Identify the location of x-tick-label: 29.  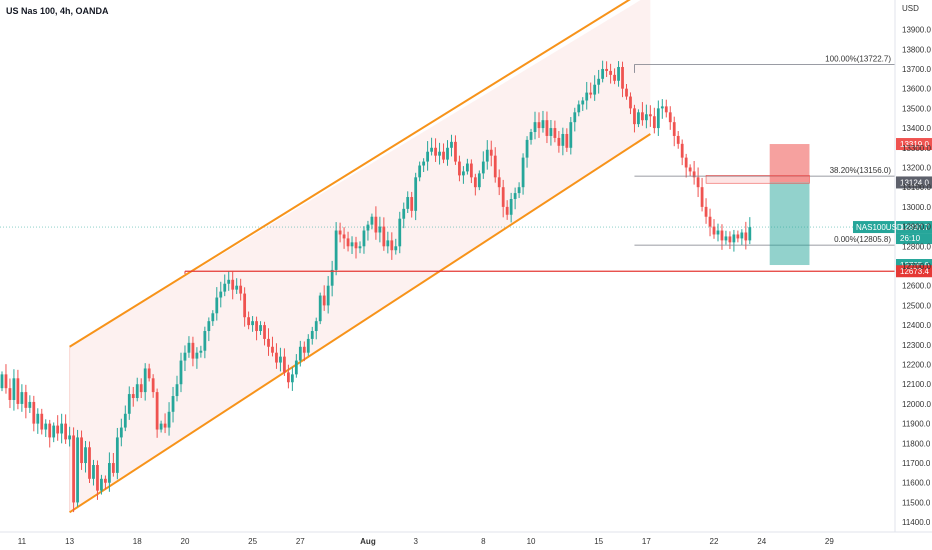
(829, 541).